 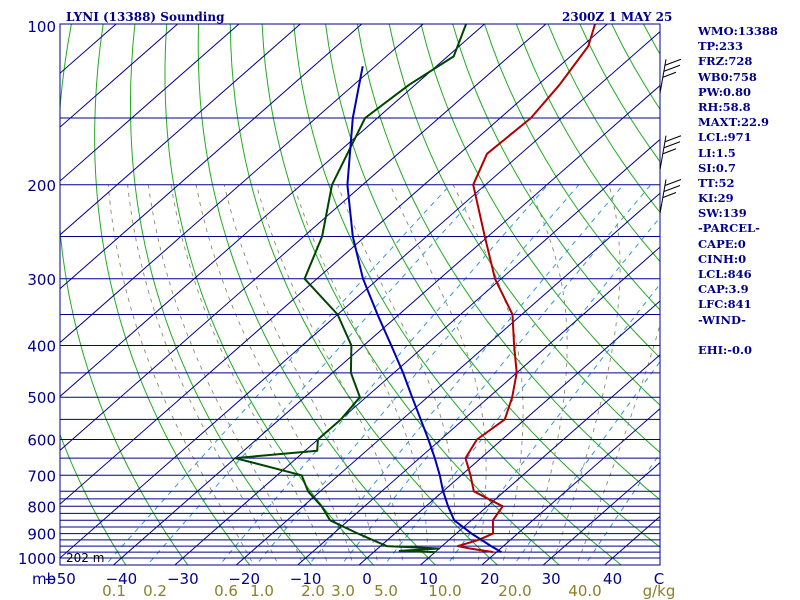 What do you see at coordinates (617, 17) in the screenshot?
I see `valid-time: 2300Z 1 MAY 25` at bounding box center [617, 17].